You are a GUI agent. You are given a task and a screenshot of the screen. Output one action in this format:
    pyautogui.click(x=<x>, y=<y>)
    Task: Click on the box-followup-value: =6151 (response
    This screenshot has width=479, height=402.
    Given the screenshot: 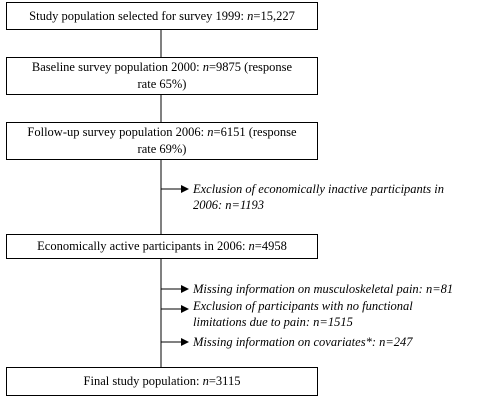 What is the action you would take?
    pyautogui.click(x=255, y=132)
    